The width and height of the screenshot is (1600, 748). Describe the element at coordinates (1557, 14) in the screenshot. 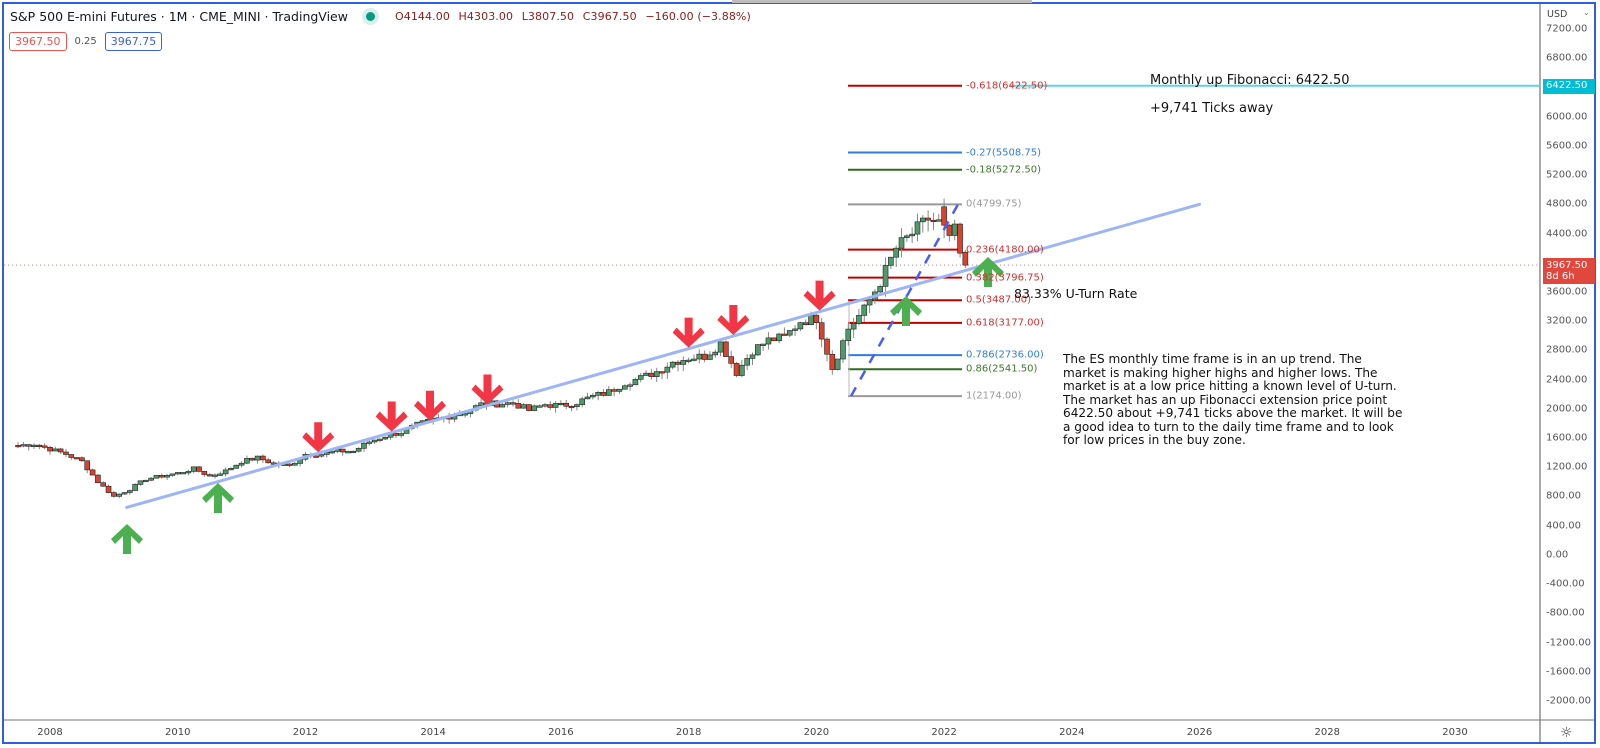

I see `currency-selector: USD` at that location.